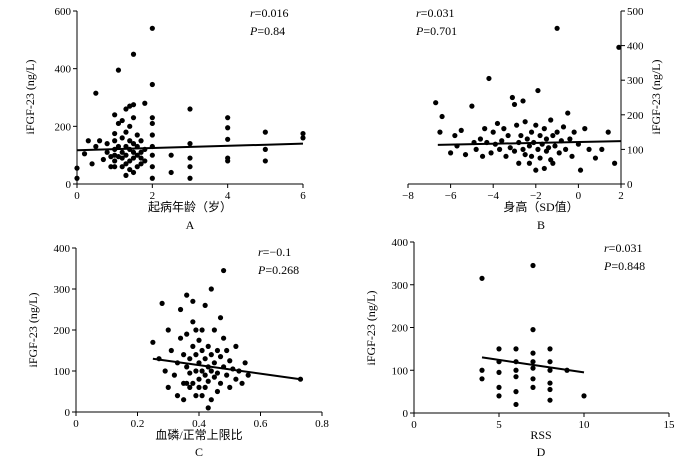 The image size is (700, 457). What do you see at coordinates (623, 248) in the screenshot?
I see `r-value-label: r=0.031` at bounding box center [623, 248].